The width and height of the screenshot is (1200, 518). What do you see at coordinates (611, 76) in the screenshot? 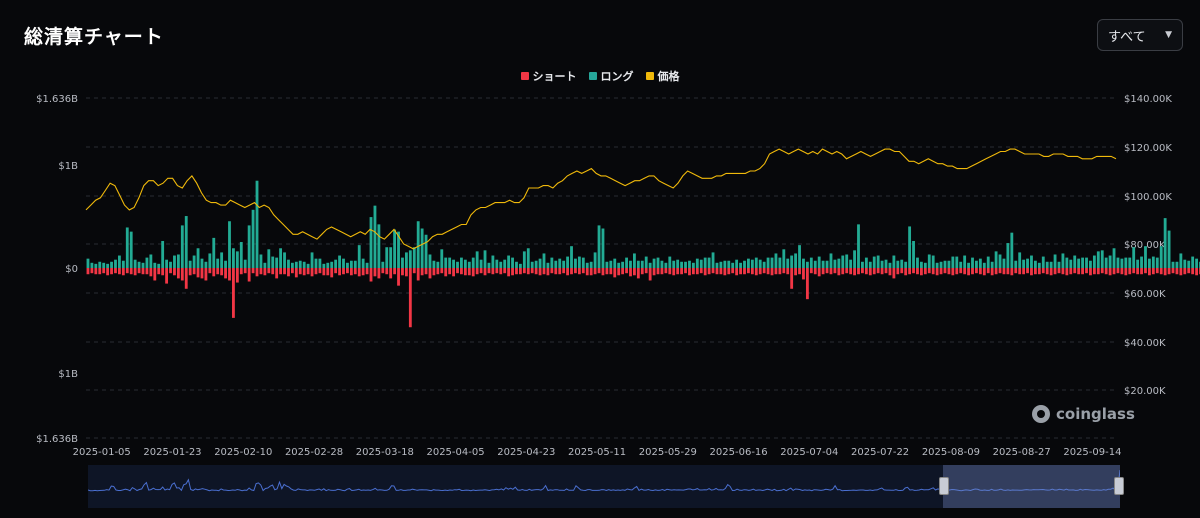
I see `legend-item-long: ロング` at bounding box center [611, 76].